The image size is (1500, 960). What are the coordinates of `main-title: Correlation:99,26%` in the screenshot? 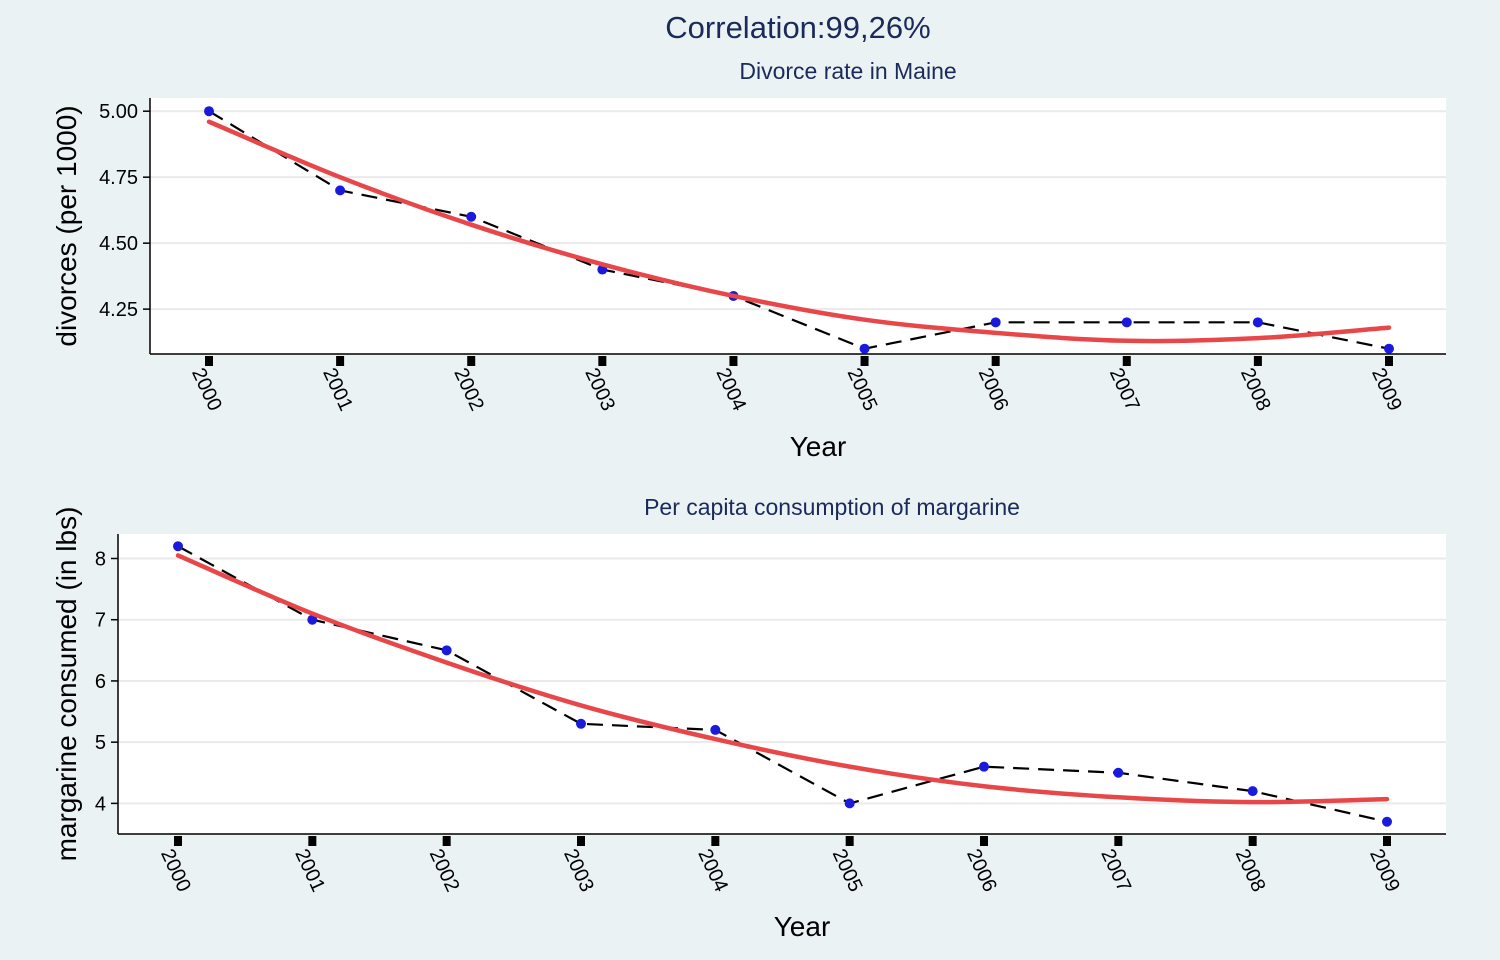 It's located at (798, 27).